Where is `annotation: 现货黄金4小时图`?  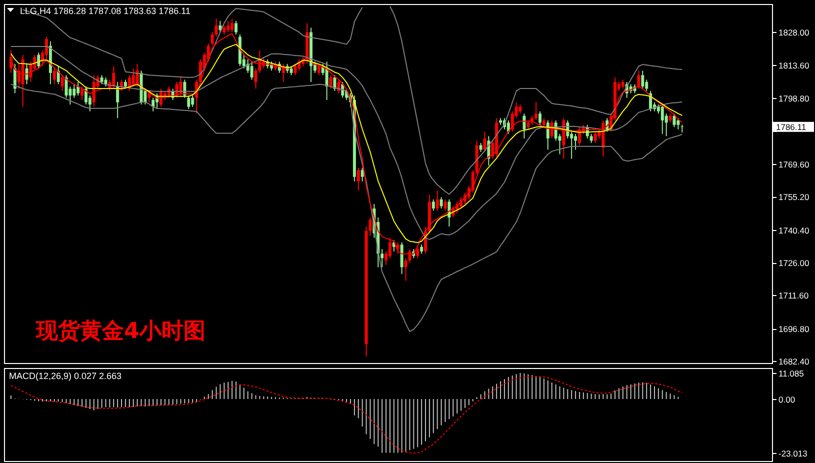
annotation: 现货黄金4小时图 is located at coordinates (120, 331).